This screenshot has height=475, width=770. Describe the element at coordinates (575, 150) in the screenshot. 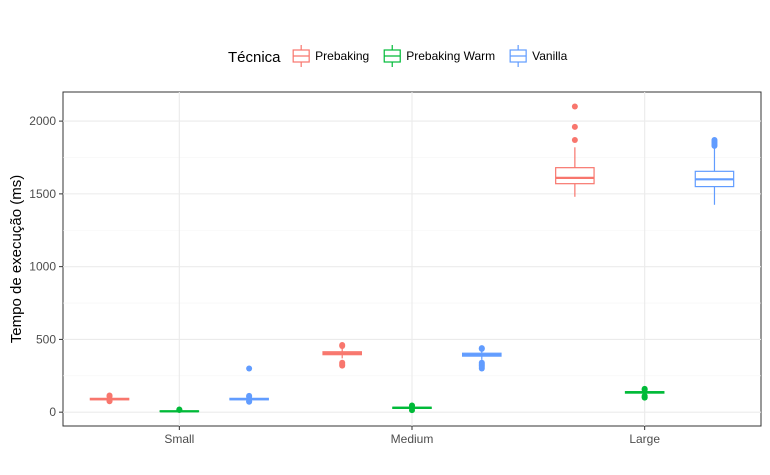

I see `boxplot-prebaking-large` at that location.